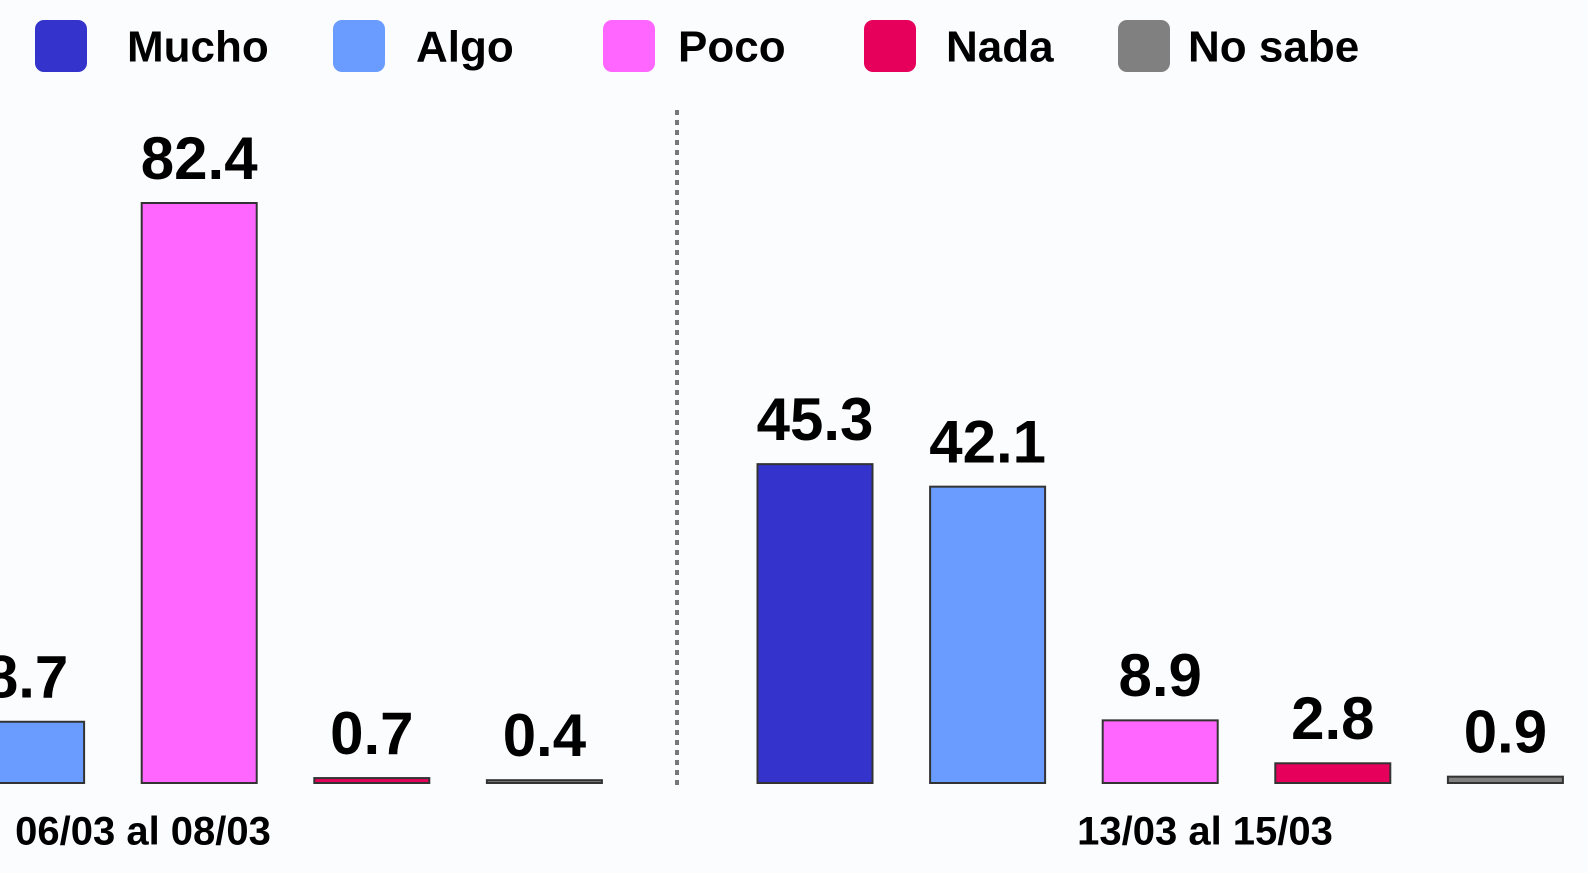 This screenshot has width=1588, height=873. I want to click on legend-label: Algo, so click(465, 47).